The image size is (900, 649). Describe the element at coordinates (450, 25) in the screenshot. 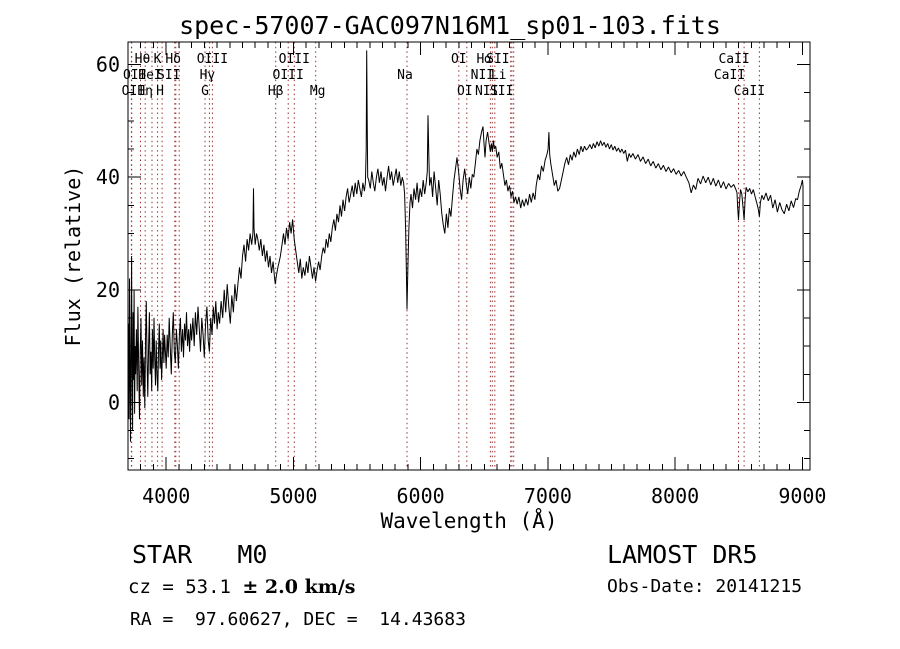

I see `page-title: spec-57007-GAC097N16M1_sp01-103.fits` at that location.